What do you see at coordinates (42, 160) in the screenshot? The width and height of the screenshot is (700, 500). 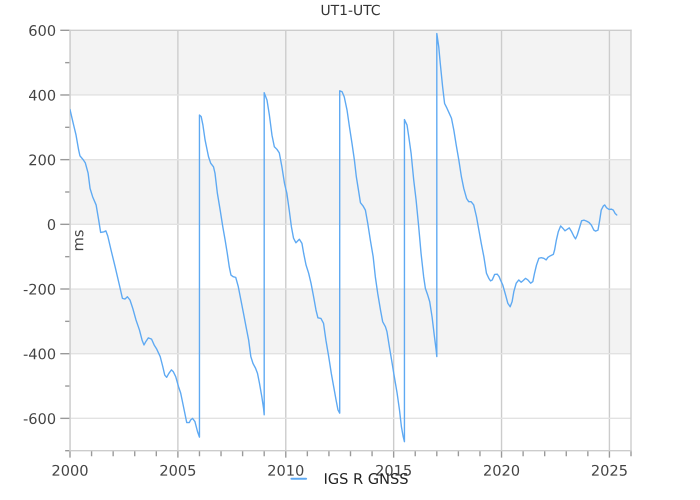 I see `y-tick-label: 200` at bounding box center [42, 160].